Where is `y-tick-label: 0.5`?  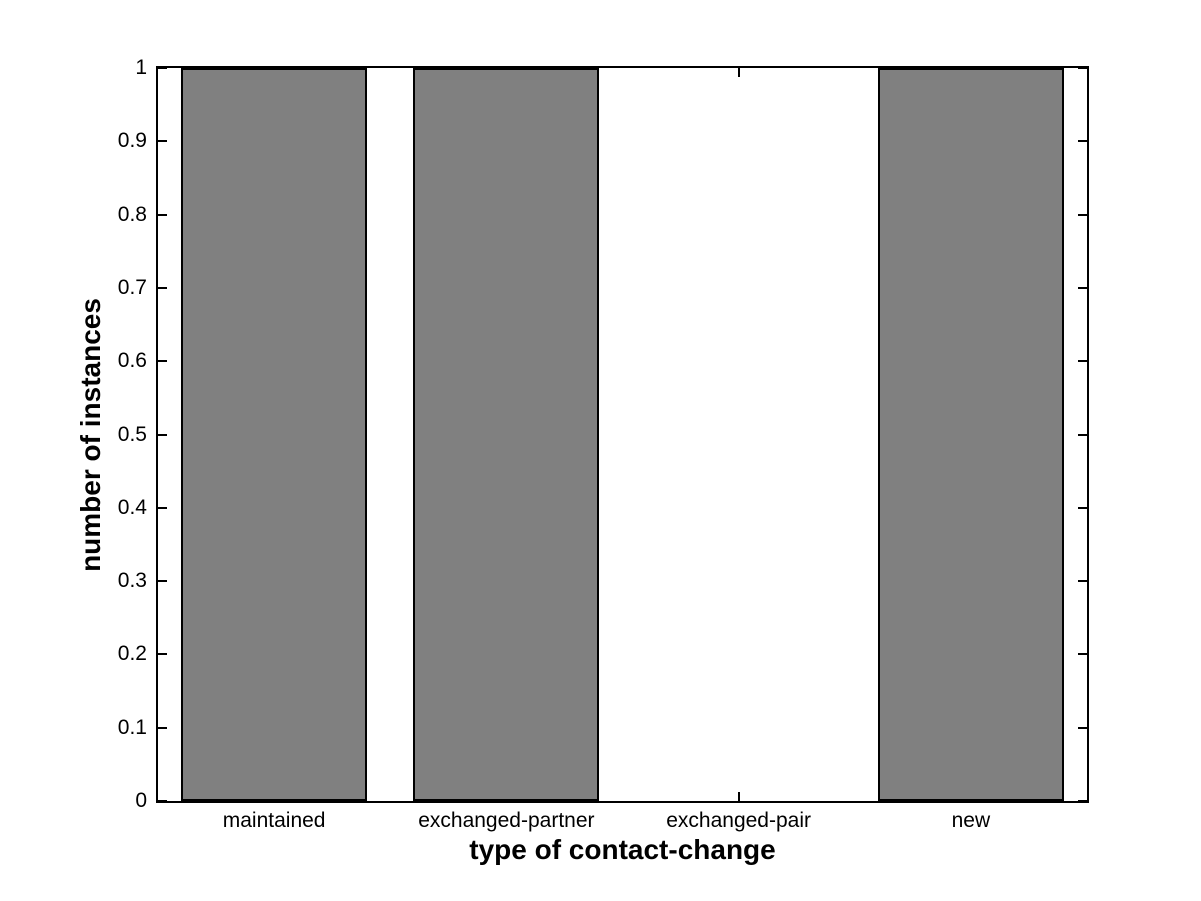 y-tick-label: 0.5 is located at coordinates (132, 434).